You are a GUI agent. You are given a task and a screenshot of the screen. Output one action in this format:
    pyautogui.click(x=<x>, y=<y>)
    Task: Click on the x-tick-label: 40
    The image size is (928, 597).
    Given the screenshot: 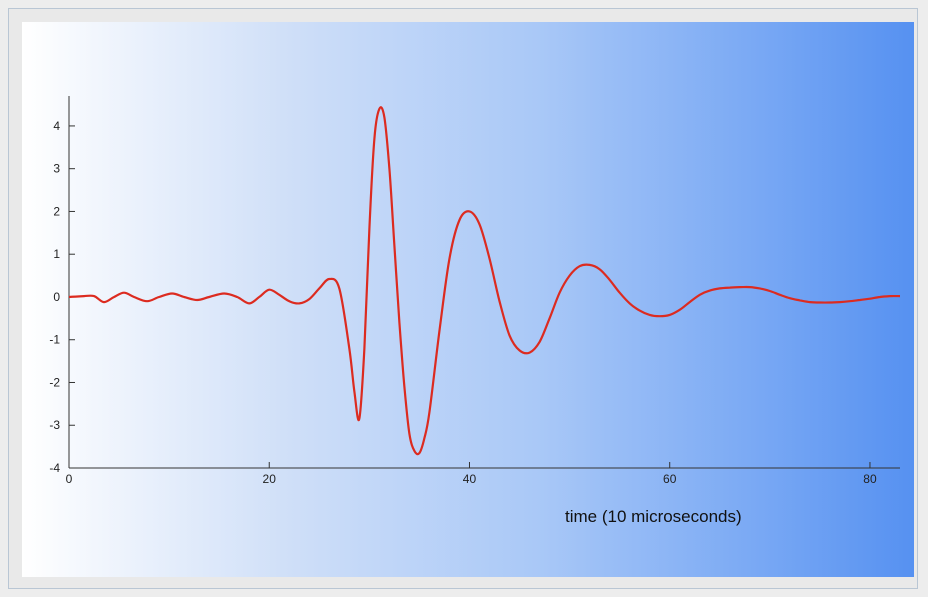 What is the action you would take?
    pyautogui.click(x=470, y=479)
    